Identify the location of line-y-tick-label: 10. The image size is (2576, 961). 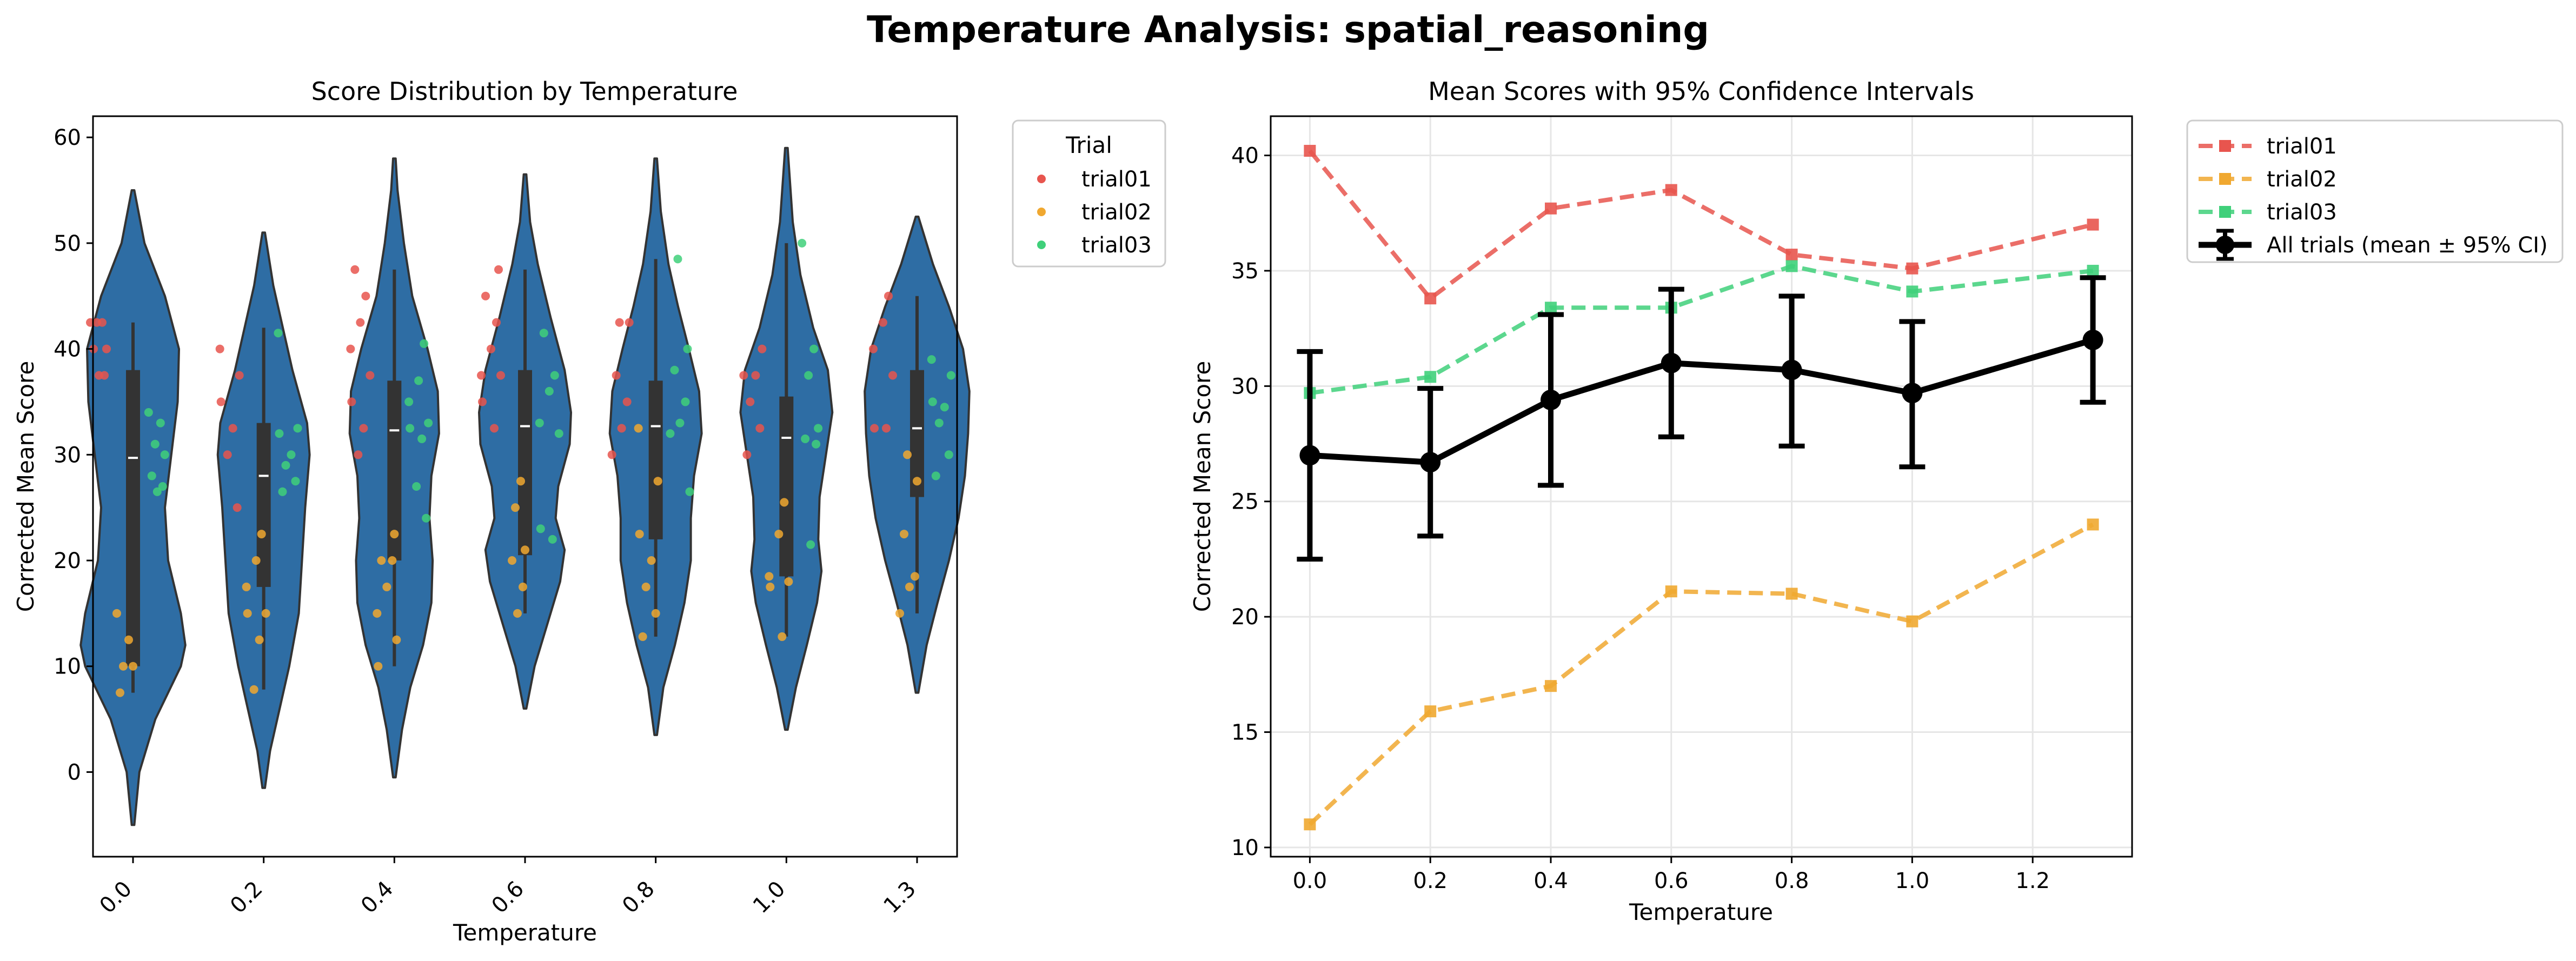
(1245, 848).